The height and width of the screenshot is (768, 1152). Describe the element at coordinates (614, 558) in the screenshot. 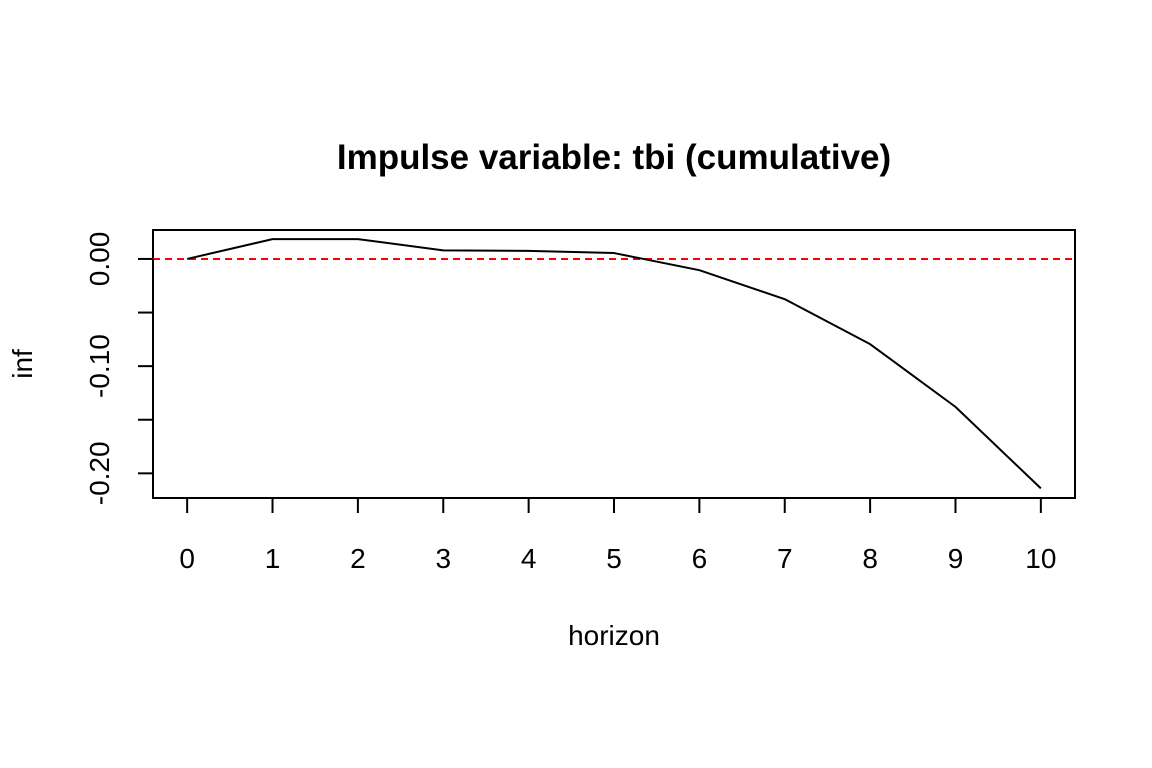

I see `x-tick-label: 5` at that location.